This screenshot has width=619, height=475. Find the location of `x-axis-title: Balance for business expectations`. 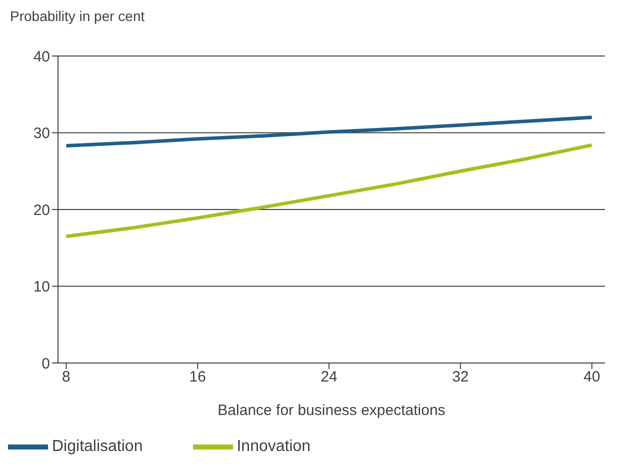

x-axis-title: Balance for business expectations is located at coordinates (332, 410).